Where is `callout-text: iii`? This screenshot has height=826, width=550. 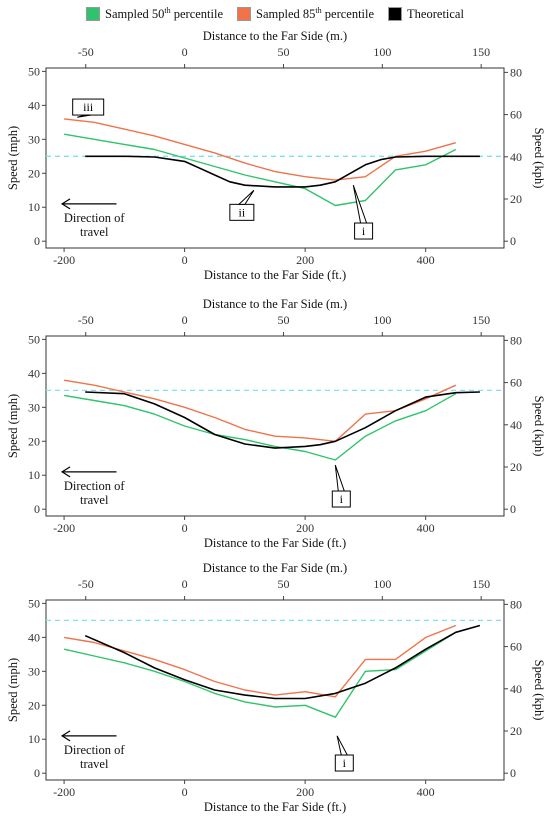
callout-text: iii is located at coordinates (88, 107).